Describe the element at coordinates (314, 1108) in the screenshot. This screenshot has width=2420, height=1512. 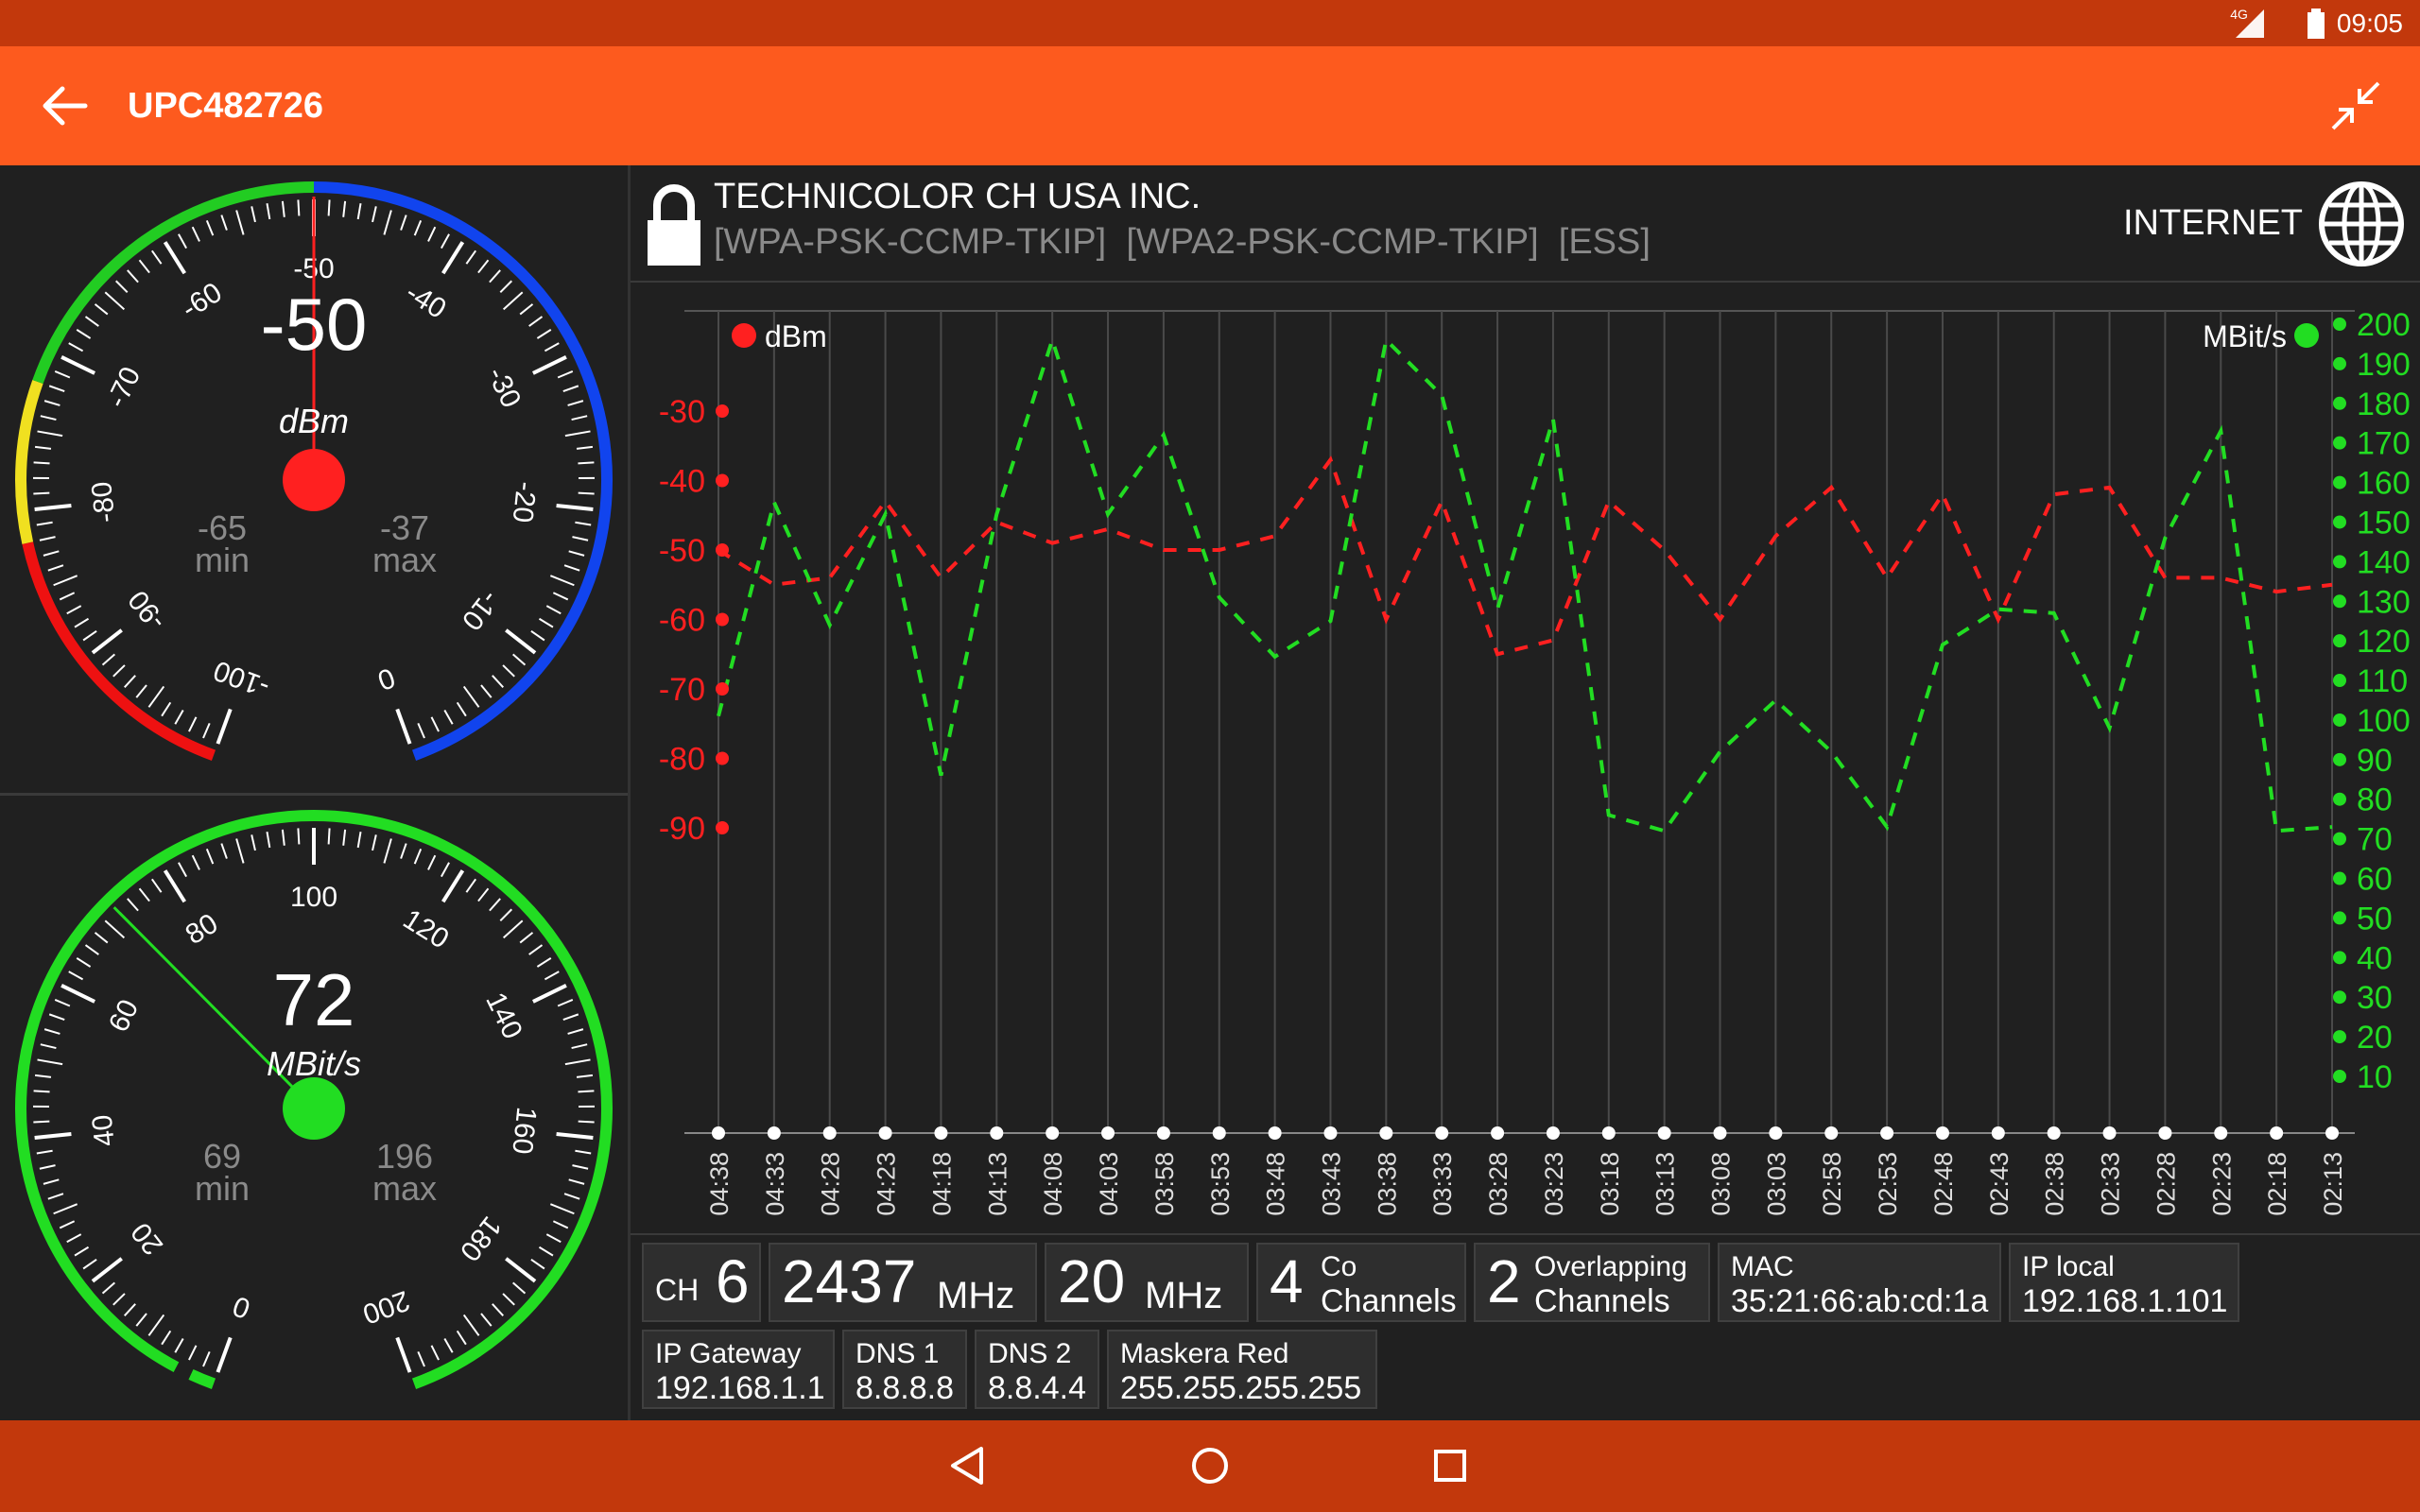
I see `speed-needle-hub` at that location.